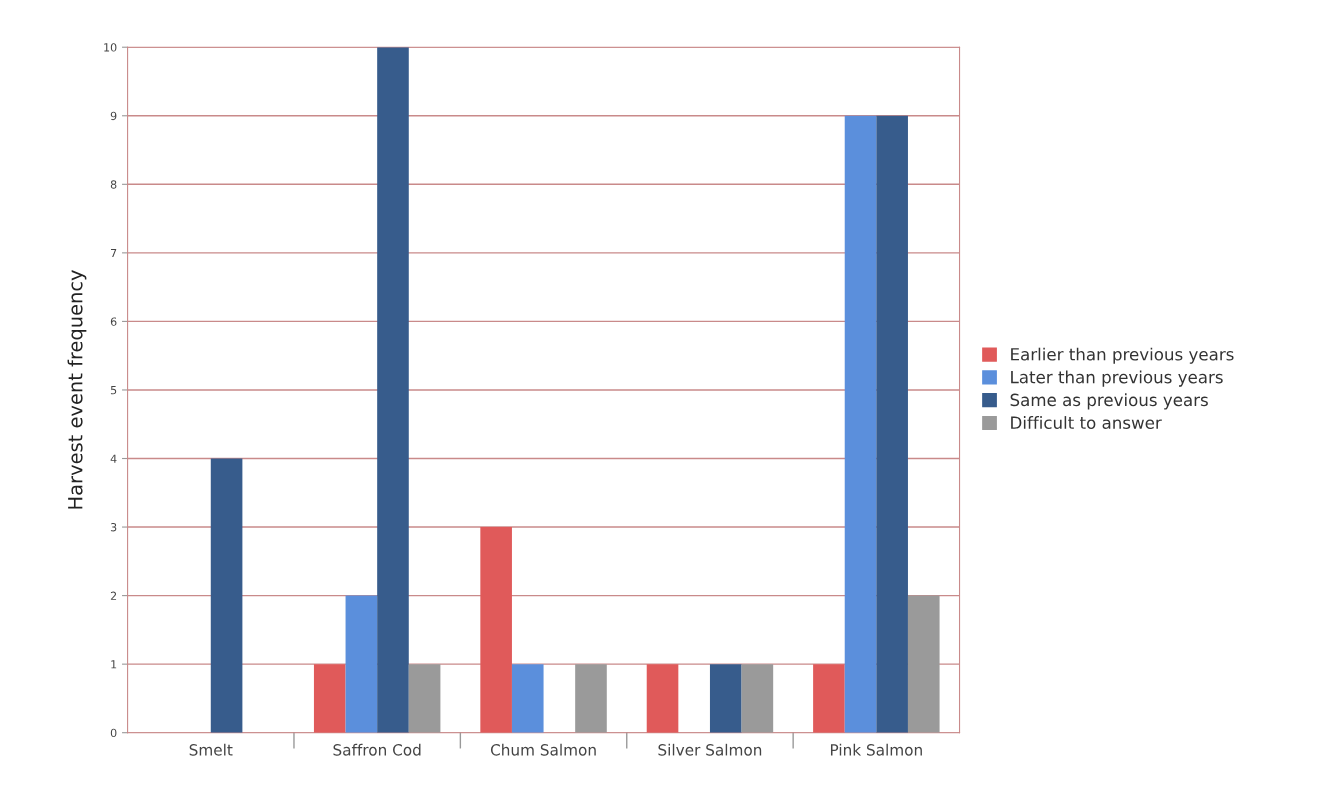 Image resolution: width=1329 pixels, height=787 pixels. What do you see at coordinates (113, 595) in the screenshot?
I see `y-tick-label: 2` at bounding box center [113, 595].